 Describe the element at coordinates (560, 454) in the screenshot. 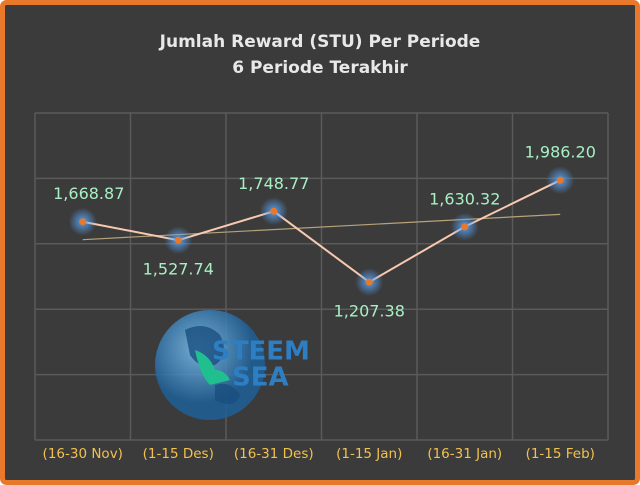

I see `x-tick-label: (1-15 Feb)` at that location.